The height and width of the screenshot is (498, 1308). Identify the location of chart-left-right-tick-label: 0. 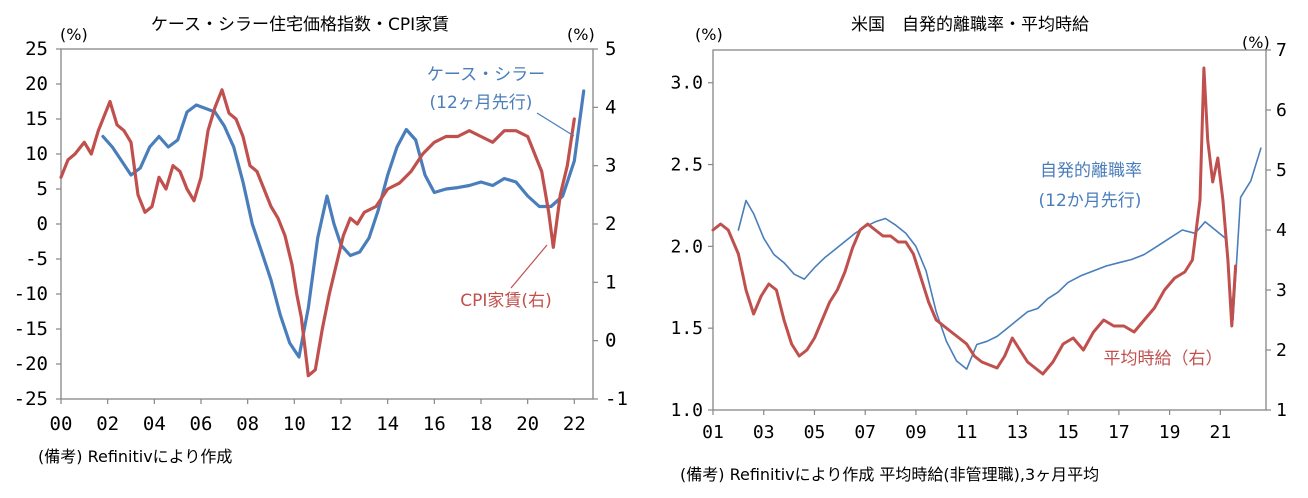
(610, 341).